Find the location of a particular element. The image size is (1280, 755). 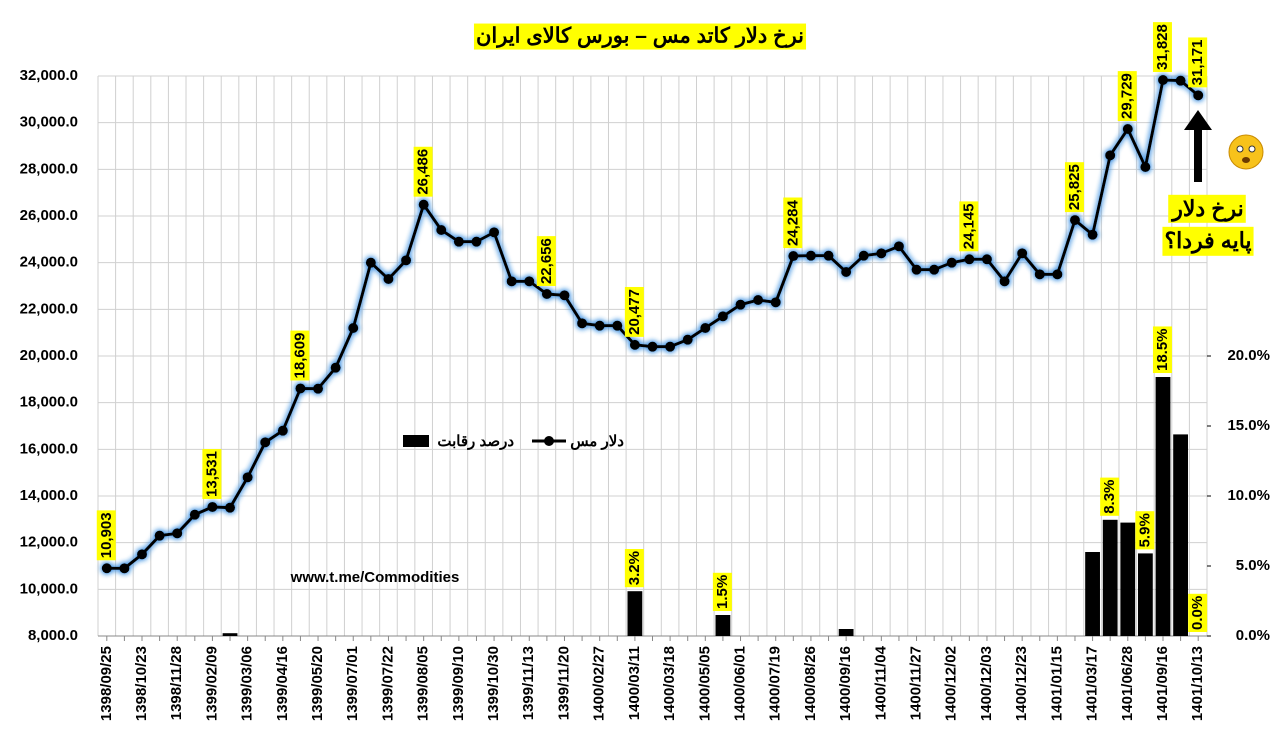

y-tick-label: 8,000.0 is located at coordinates (53, 635).